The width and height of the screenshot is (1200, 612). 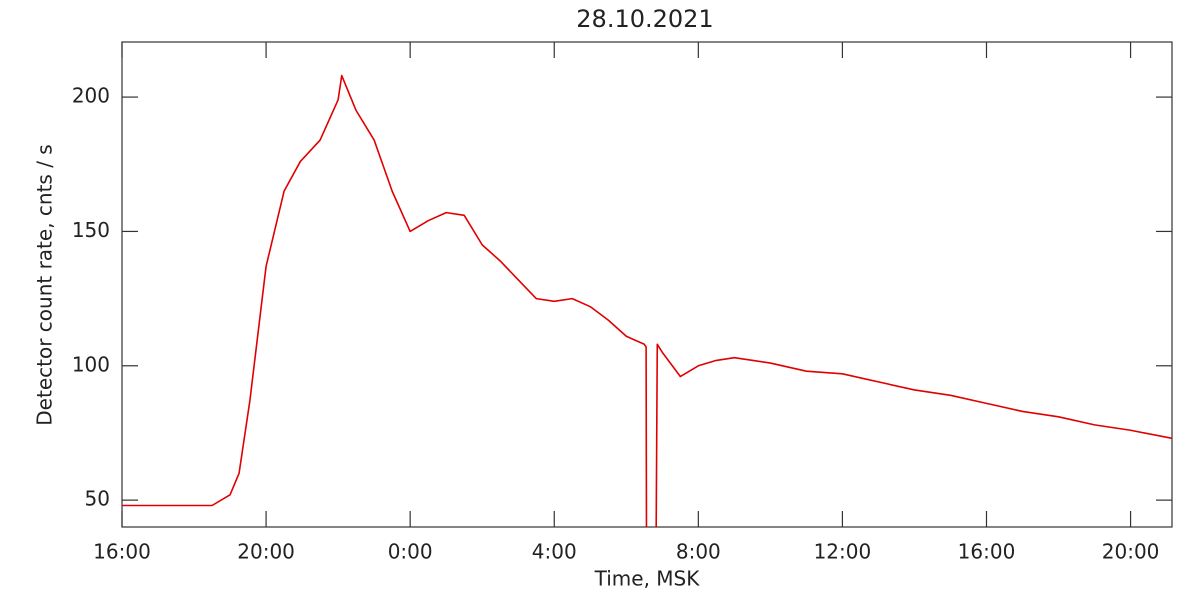 I want to click on x-tick-label: 8:00, so click(x=698, y=552).